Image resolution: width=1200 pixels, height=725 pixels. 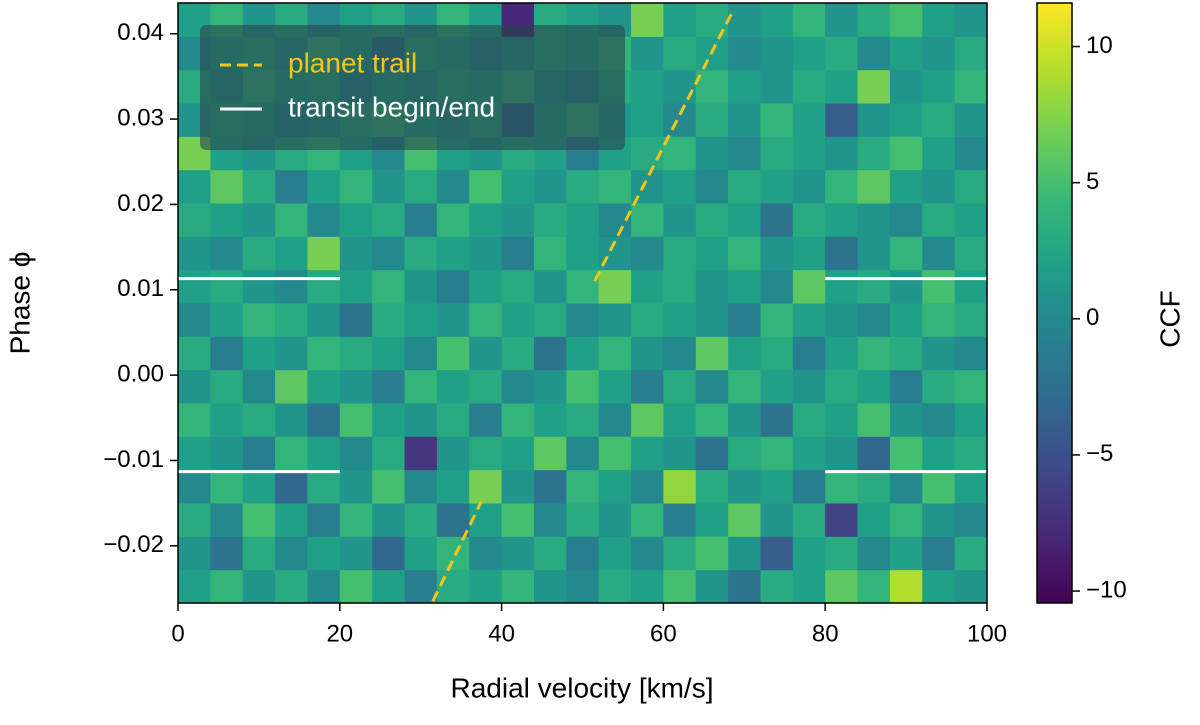 What do you see at coordinates (987, 633) in the screenshot?
I see `x-tick-label: 100` at bounding box center [987, 633].